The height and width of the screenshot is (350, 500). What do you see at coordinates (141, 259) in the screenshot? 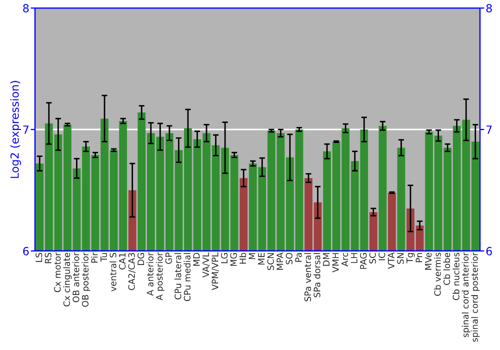
I see `x-tick-label: DG` at bounding box center [141, 259].